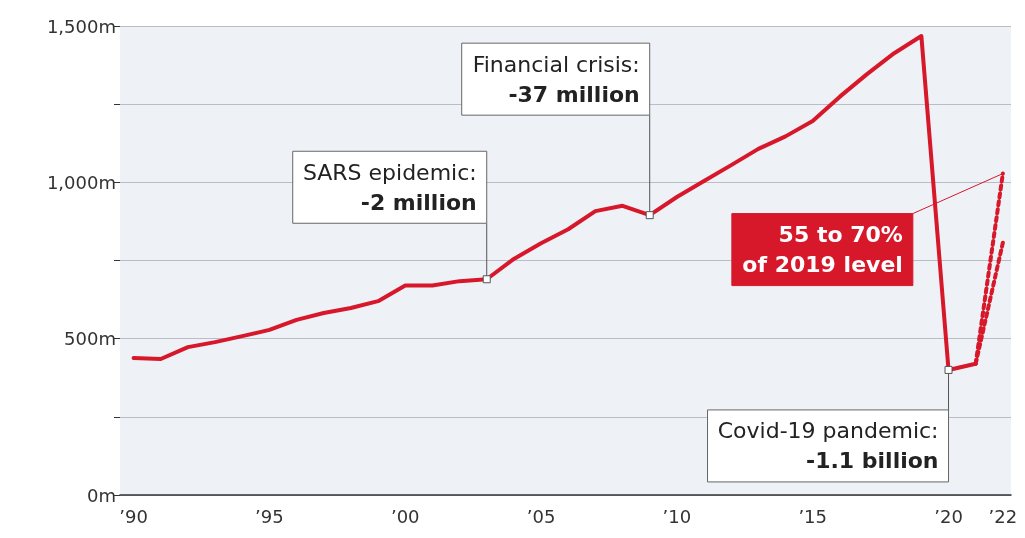 This screenshot has width=1025, height=538. I want to click on x-tick-label: ’05, so click(541, 516).